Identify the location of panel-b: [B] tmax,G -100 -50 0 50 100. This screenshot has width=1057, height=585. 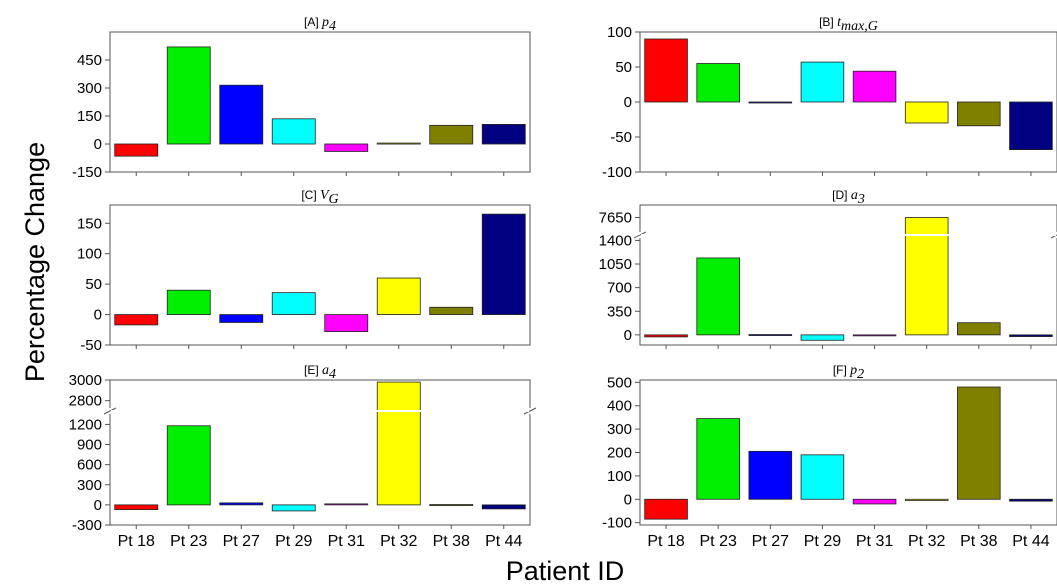
(829, 98).